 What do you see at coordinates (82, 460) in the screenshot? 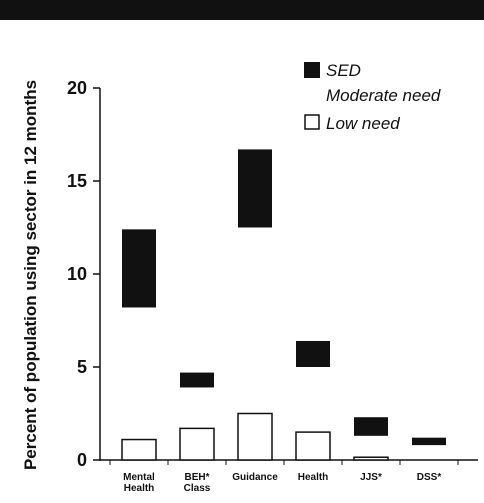
I see `y-tick-label: 0` at bounding box center [82, 460].